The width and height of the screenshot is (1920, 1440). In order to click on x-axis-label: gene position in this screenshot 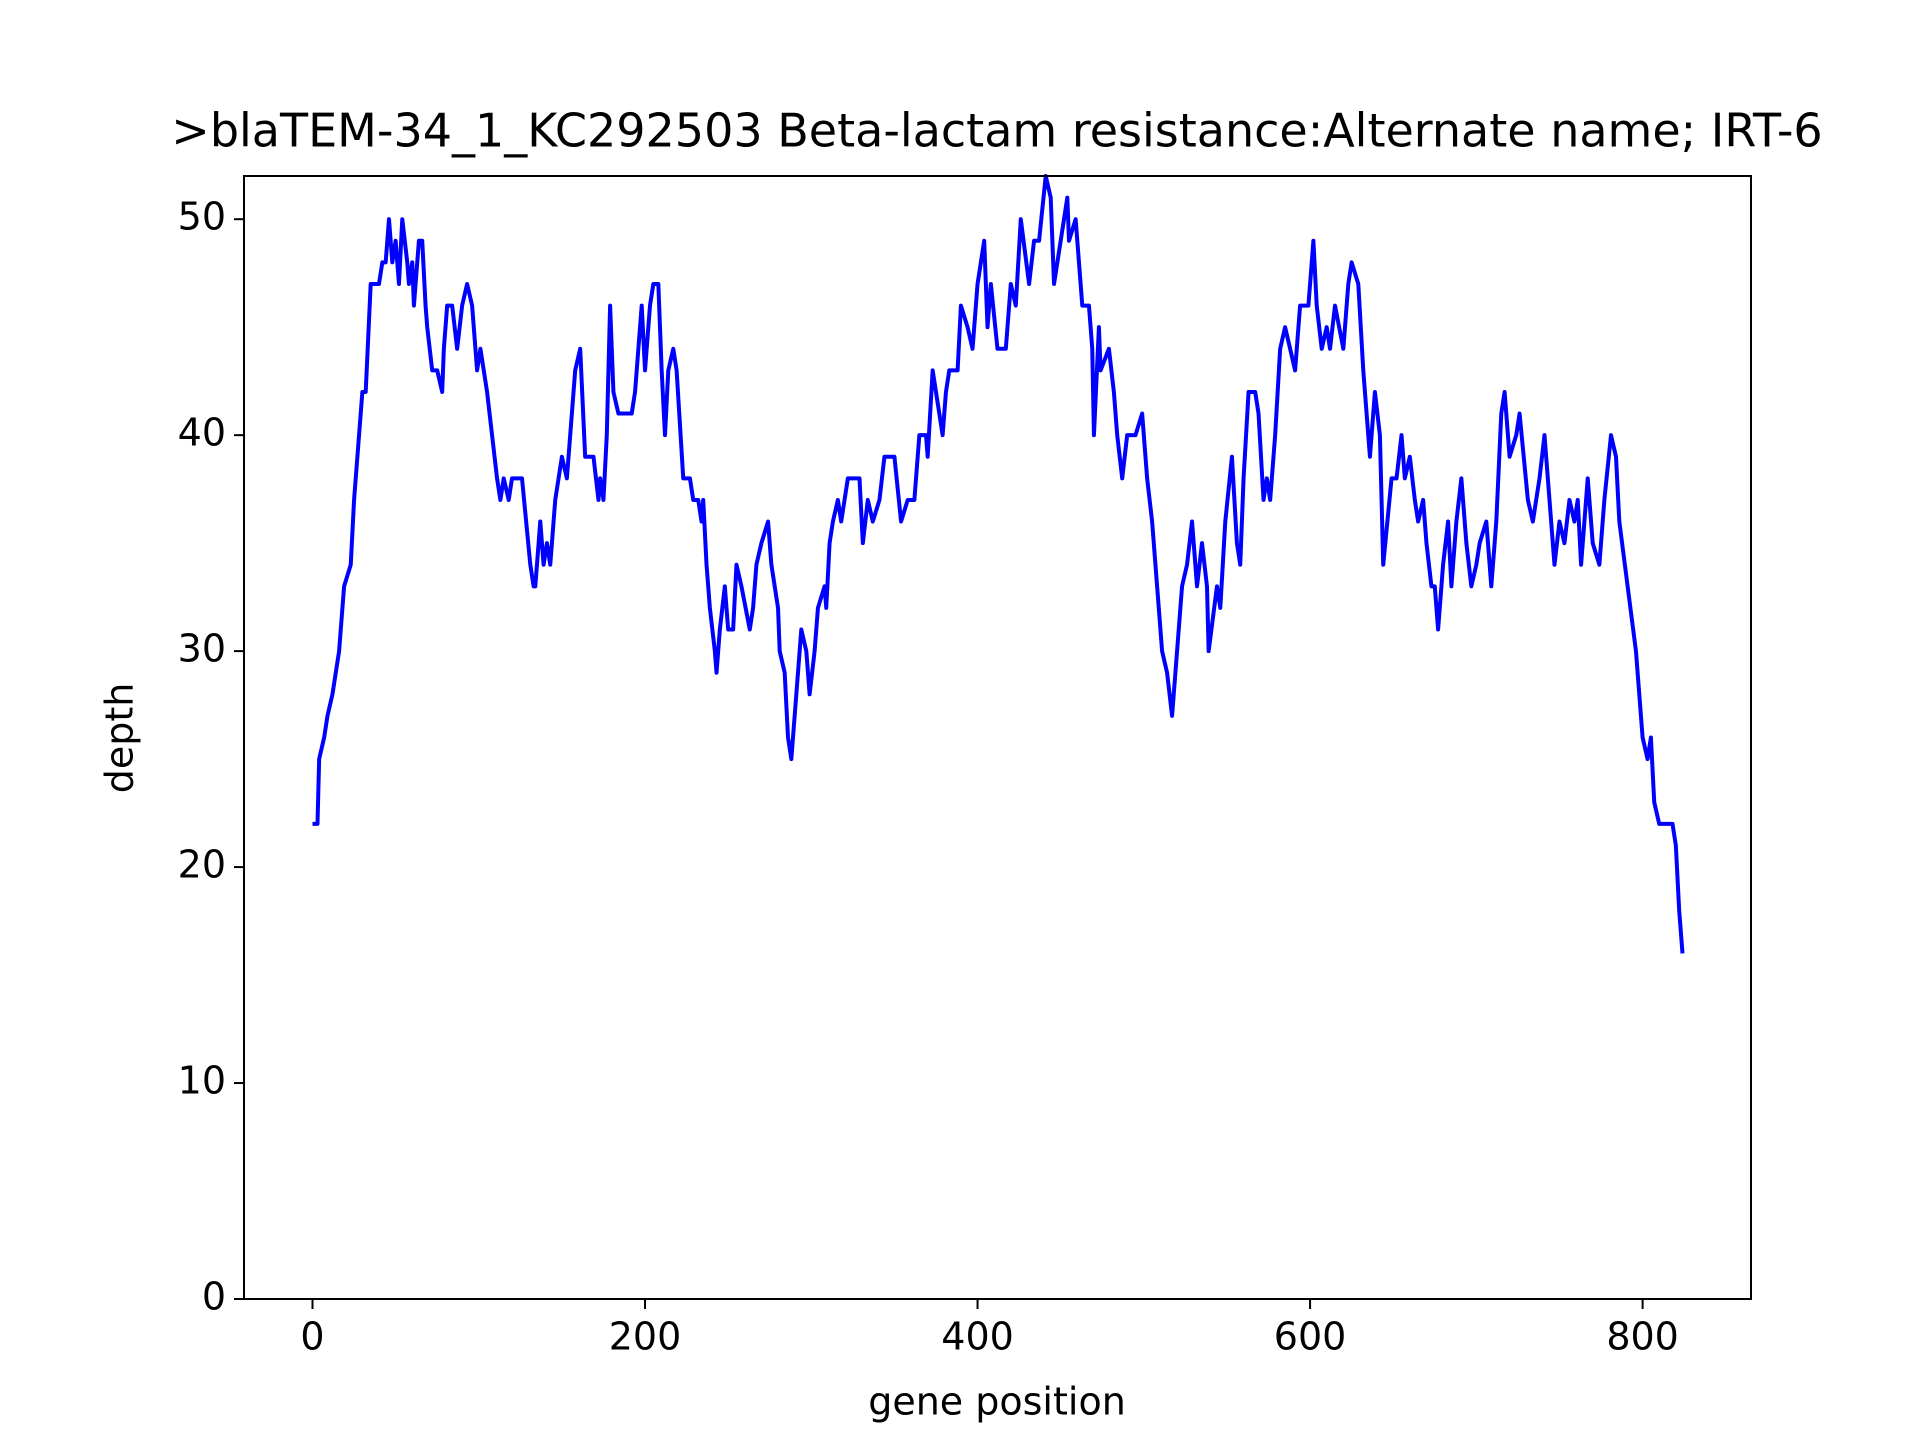, I will do `click(997, 1402)`.